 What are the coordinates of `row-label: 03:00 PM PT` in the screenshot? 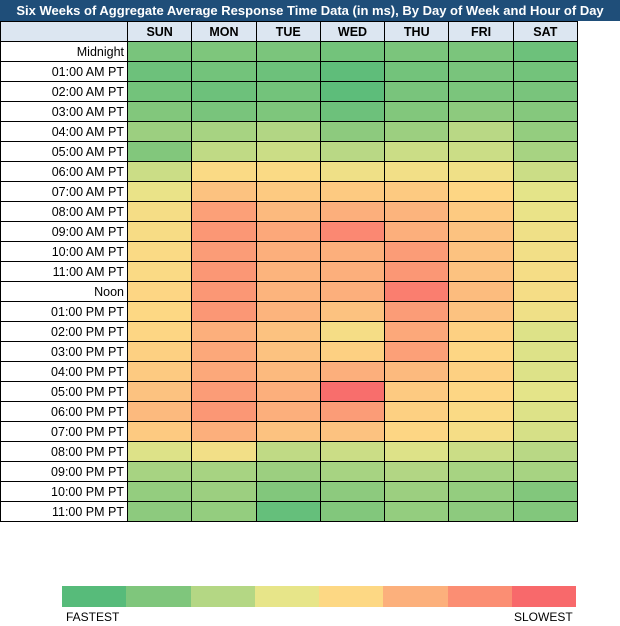 It's located at (64, 351).